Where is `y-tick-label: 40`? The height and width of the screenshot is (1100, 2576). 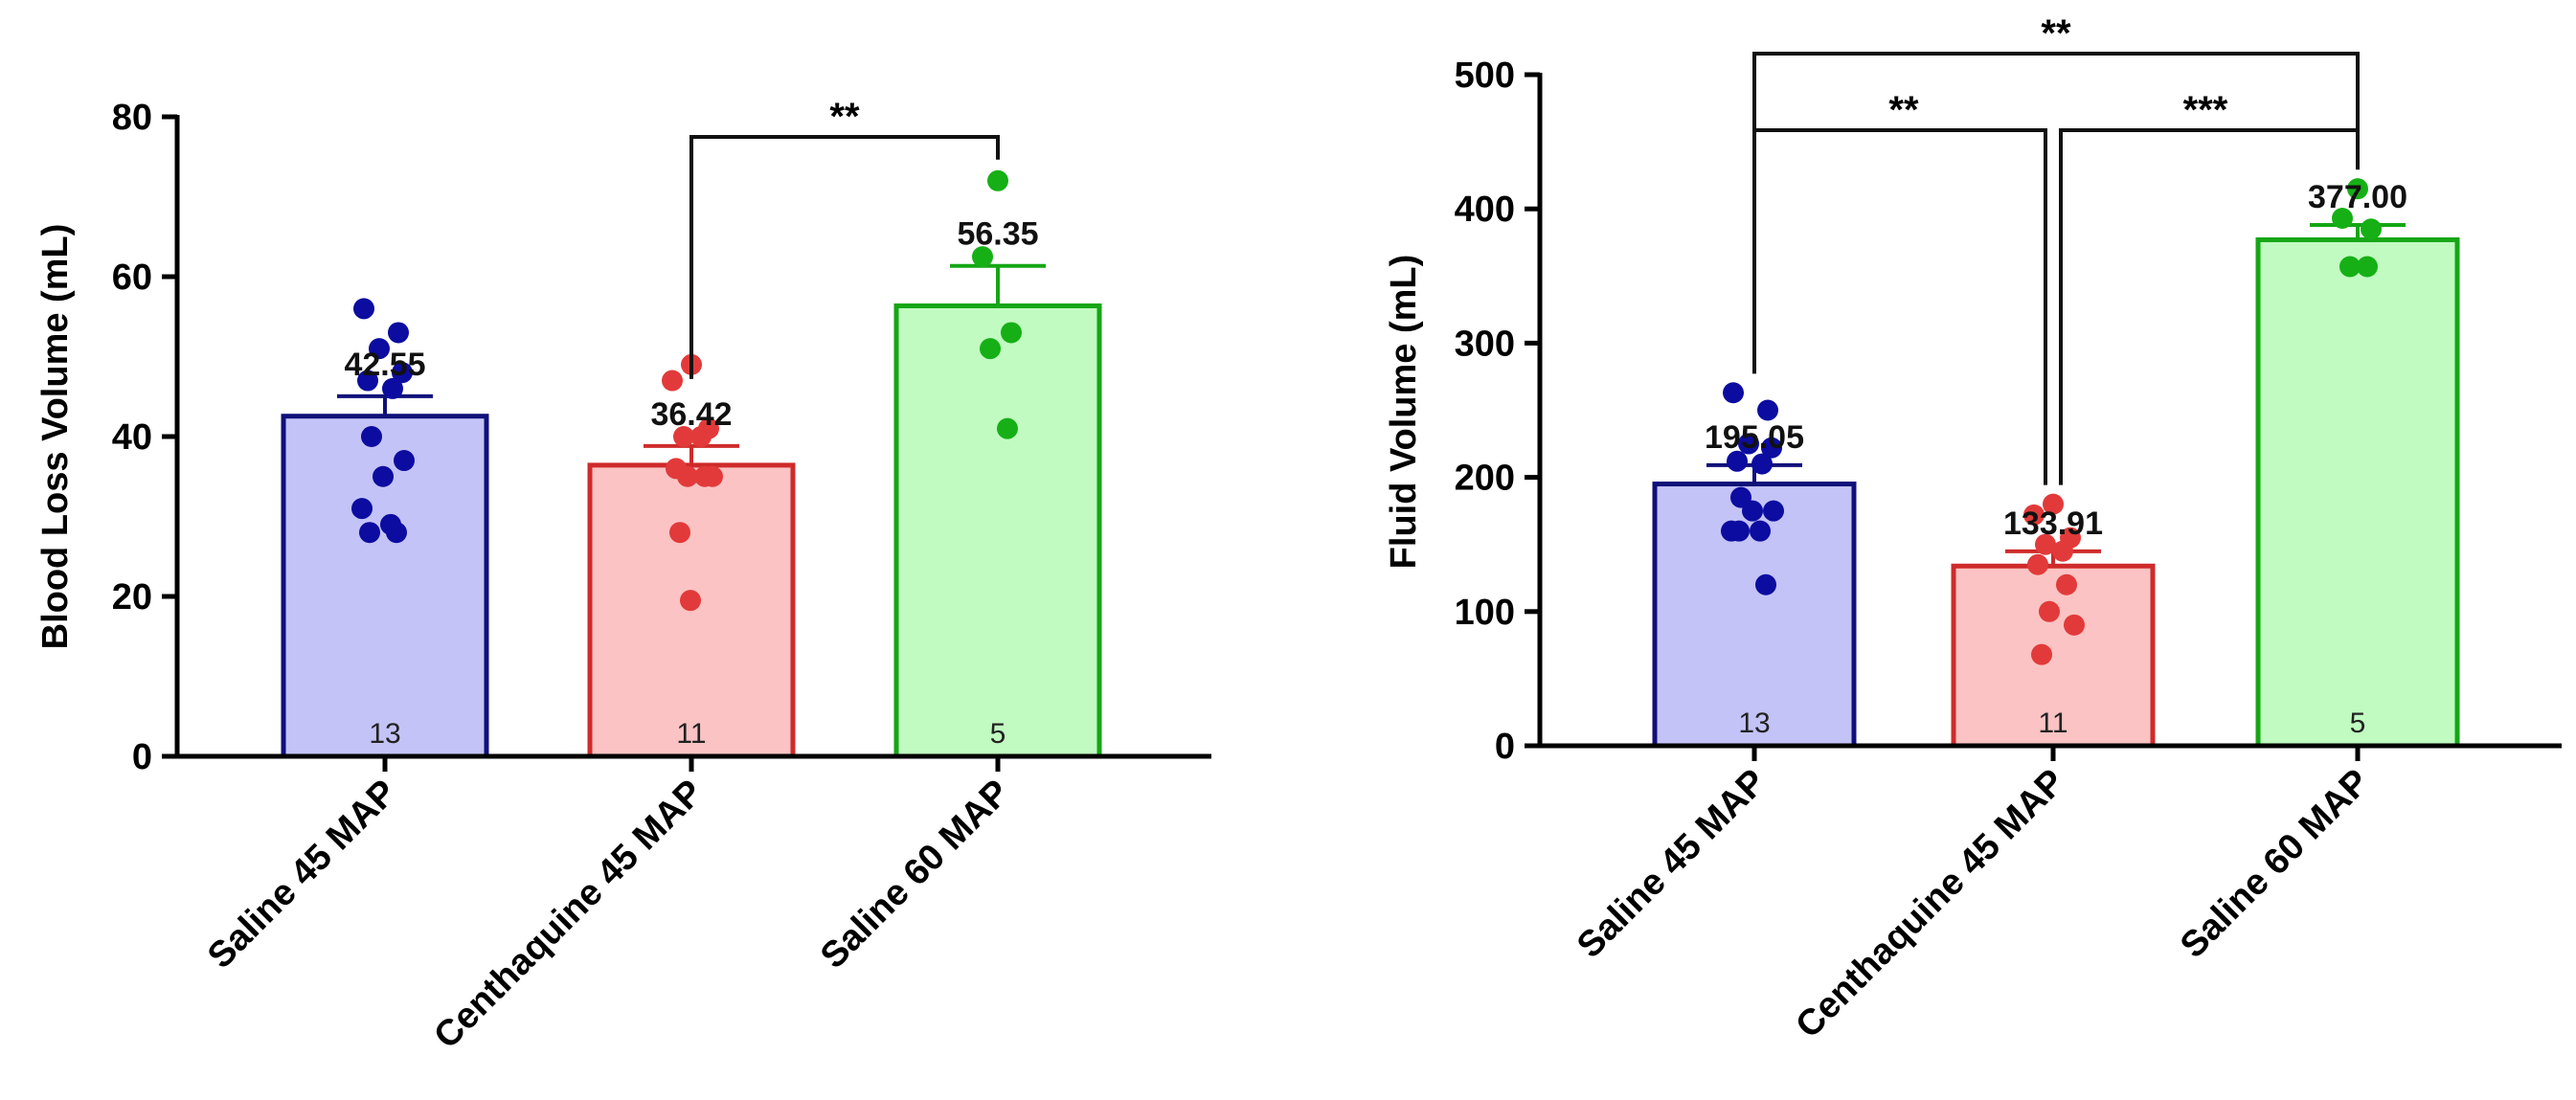 y-tick-label: 40 is located at coordinates (132, 437).